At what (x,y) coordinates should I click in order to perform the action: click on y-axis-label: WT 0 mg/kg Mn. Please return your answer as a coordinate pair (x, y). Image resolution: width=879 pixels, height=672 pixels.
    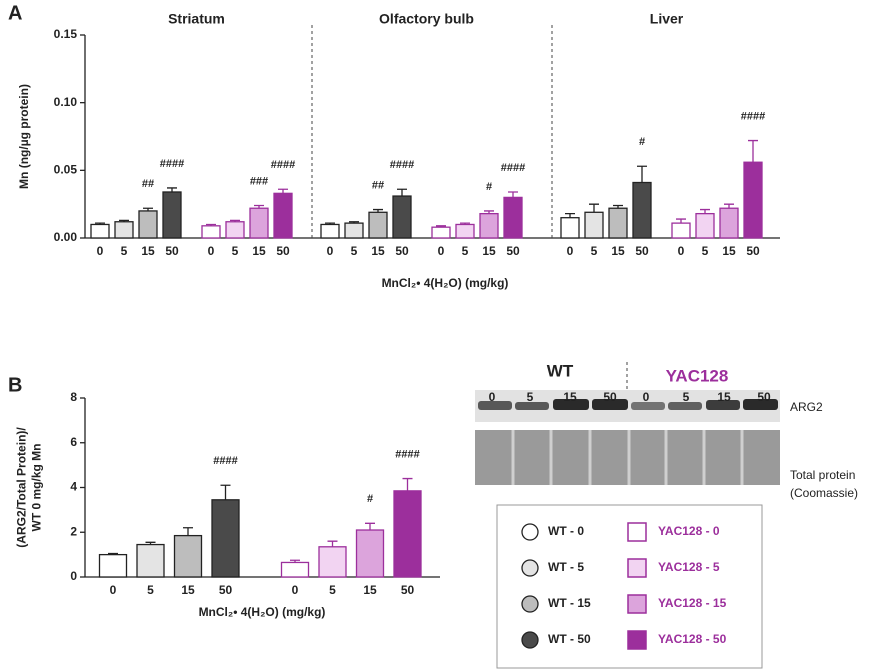
    Looking at the image, I should click on (37, 488).